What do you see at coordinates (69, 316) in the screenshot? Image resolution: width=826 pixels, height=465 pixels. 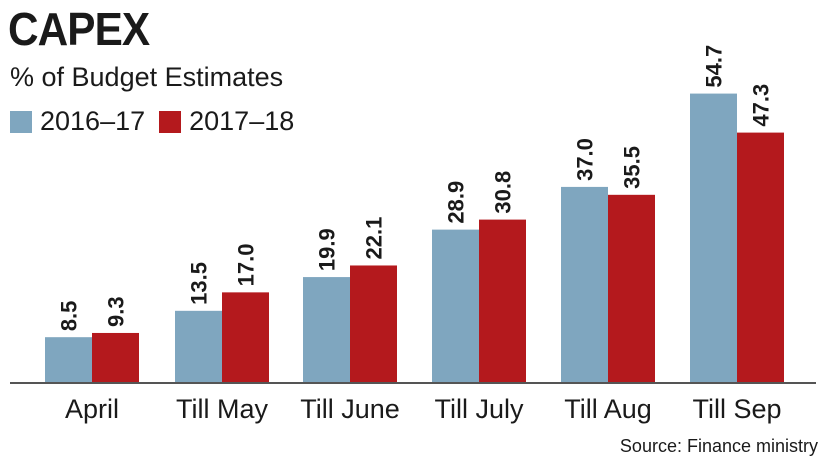 I see `data-label-2016-17-0: 8.5` at bounding box center [69, 316].